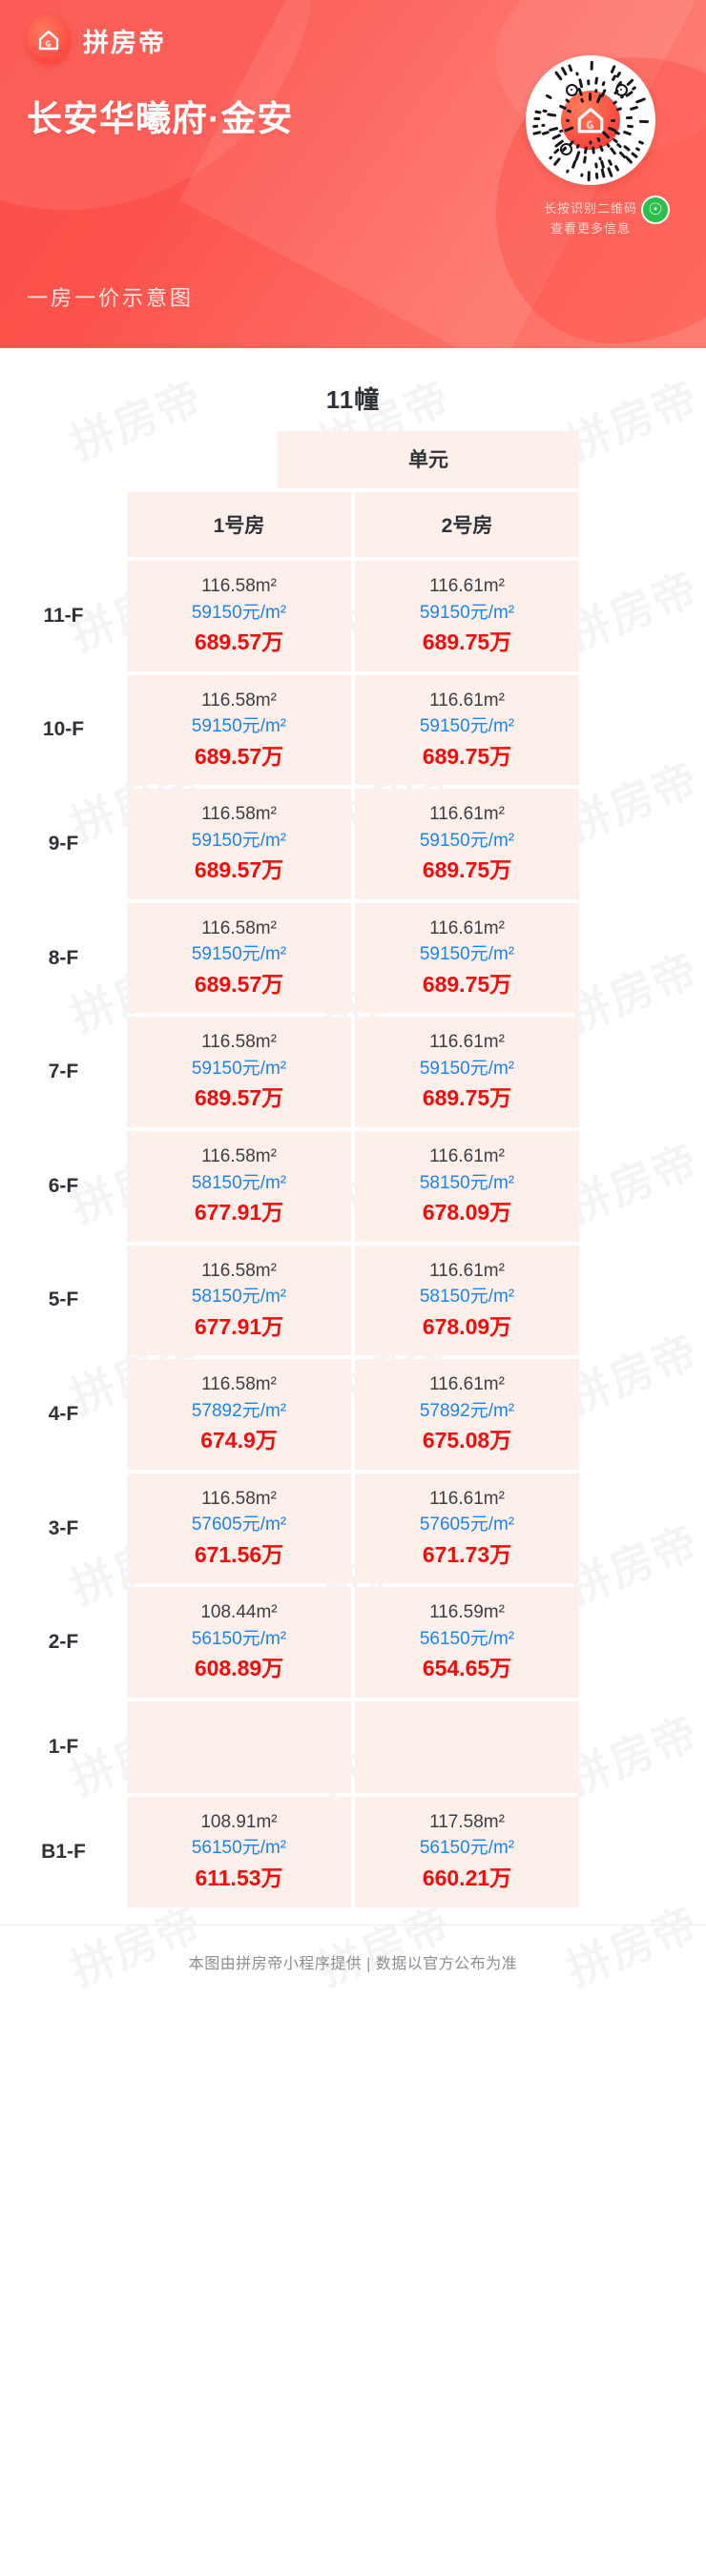 The image size is (706, 2576). I want to click on unit-cell: 116.59m² 56150元/m² 654.65万, so click(467, 1642).